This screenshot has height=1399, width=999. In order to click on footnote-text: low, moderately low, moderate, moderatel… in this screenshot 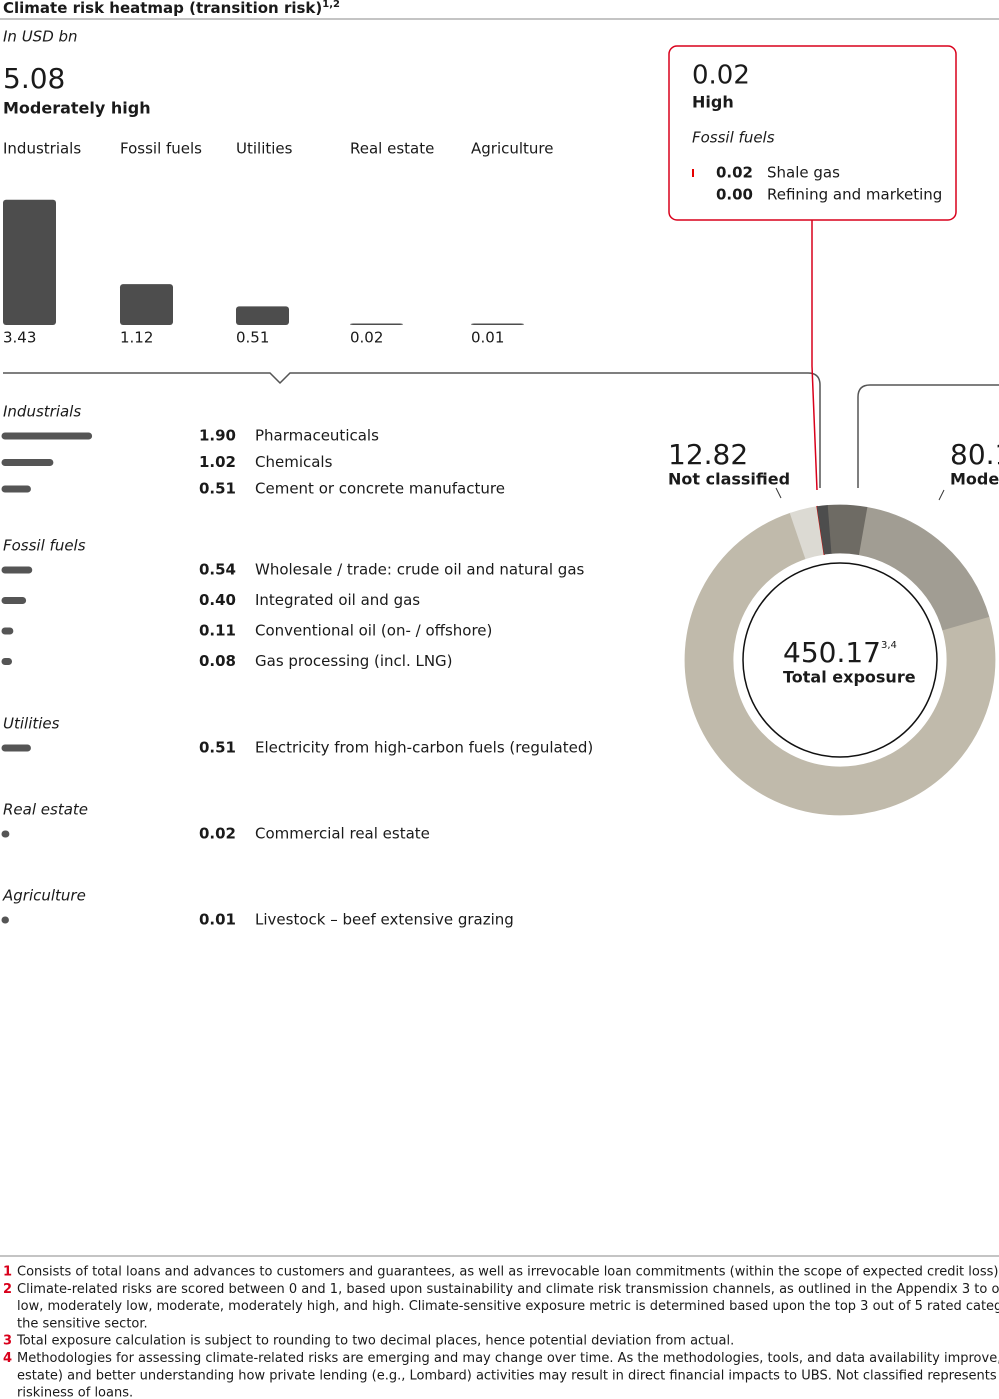, I will do `click(508, 1306)`.